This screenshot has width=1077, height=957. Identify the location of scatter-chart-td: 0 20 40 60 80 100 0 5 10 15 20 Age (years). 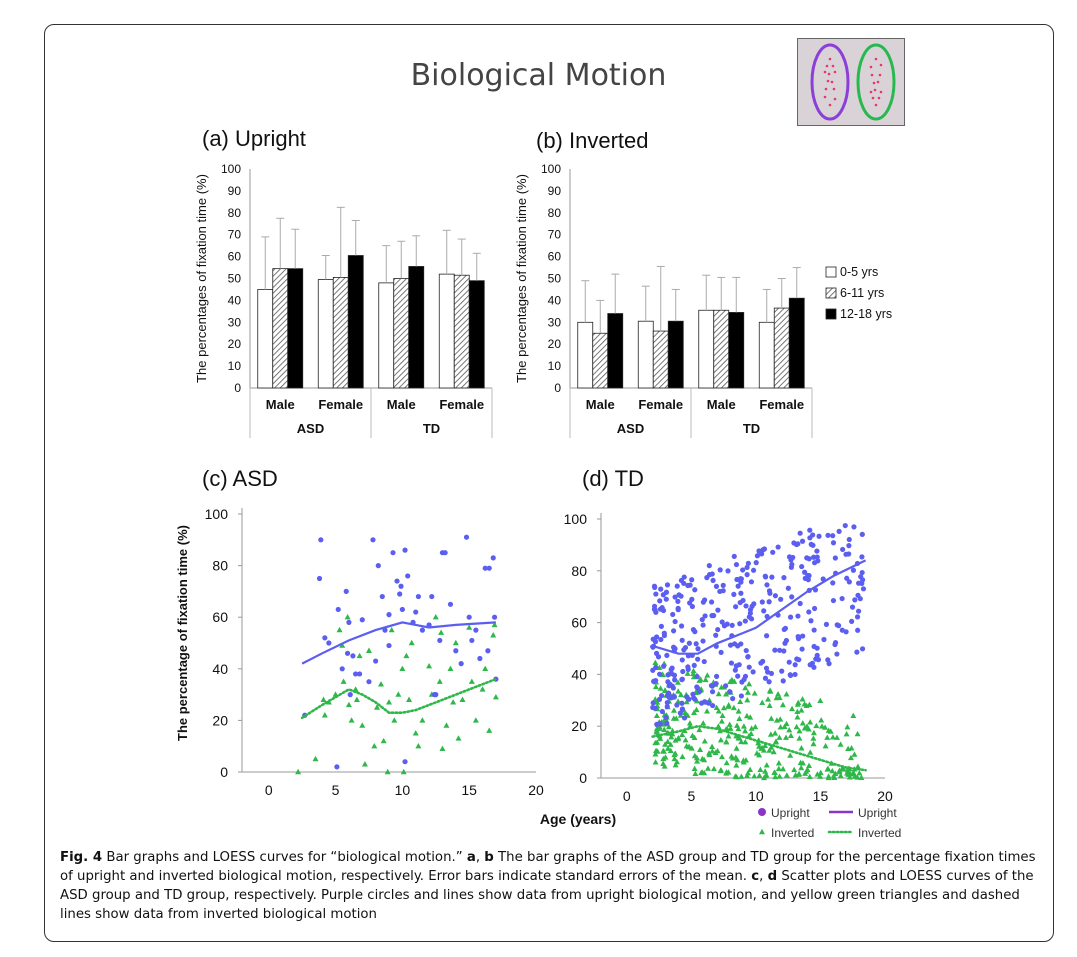
(716, 669).